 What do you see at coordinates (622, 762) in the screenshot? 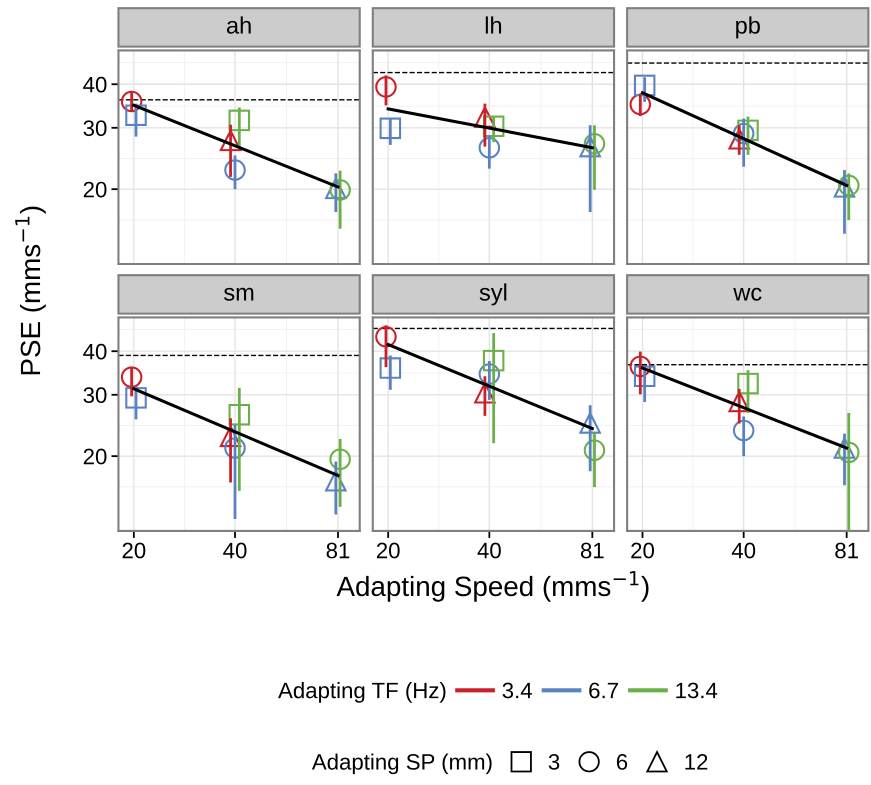
I see `legend-label: 6` at bounding box center [622, 762].